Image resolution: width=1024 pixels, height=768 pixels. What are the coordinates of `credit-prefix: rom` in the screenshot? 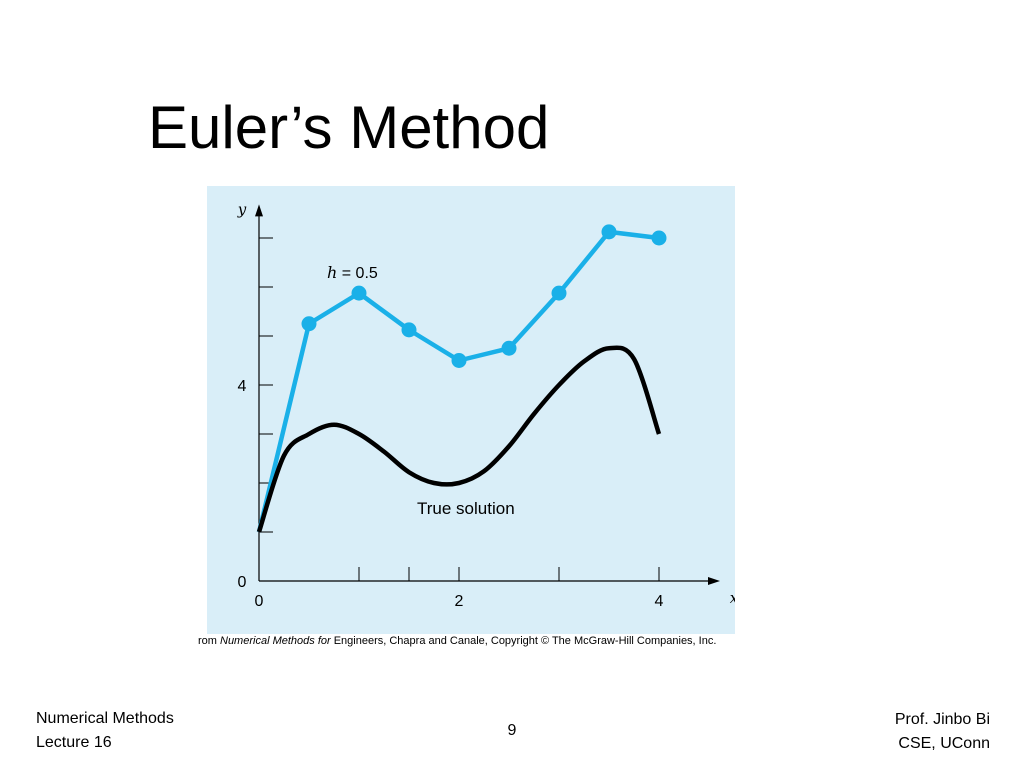 It's located at (209, 641).